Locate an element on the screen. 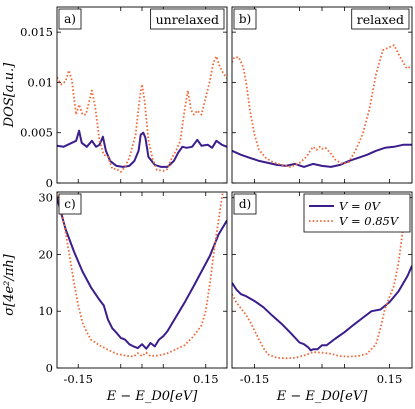 This screenshot has width=415, height=409. y-axis-title-sigma: σ[4e²/πh] is located at coordinates (9, 284).